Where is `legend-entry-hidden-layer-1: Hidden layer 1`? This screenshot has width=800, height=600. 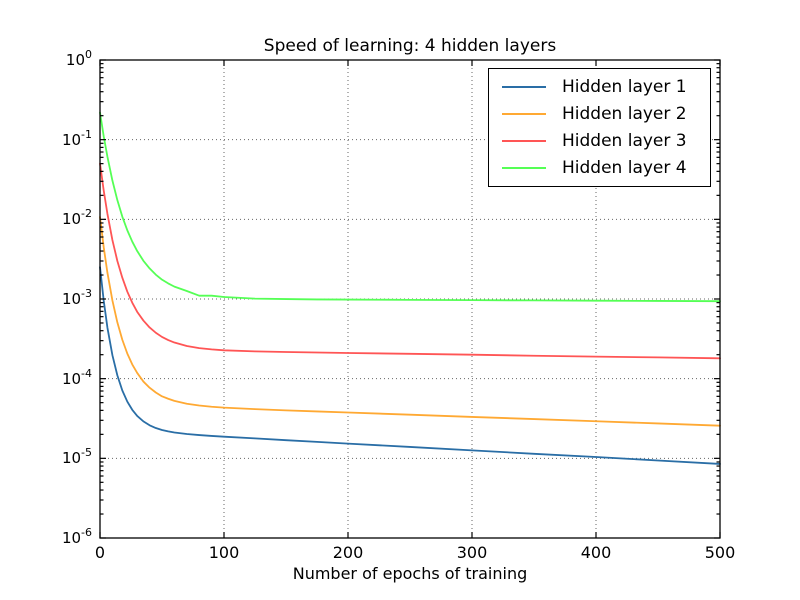 legend-entry-hidden-layer-1: Hidden layer 1 is located at coordinates (599, 87).